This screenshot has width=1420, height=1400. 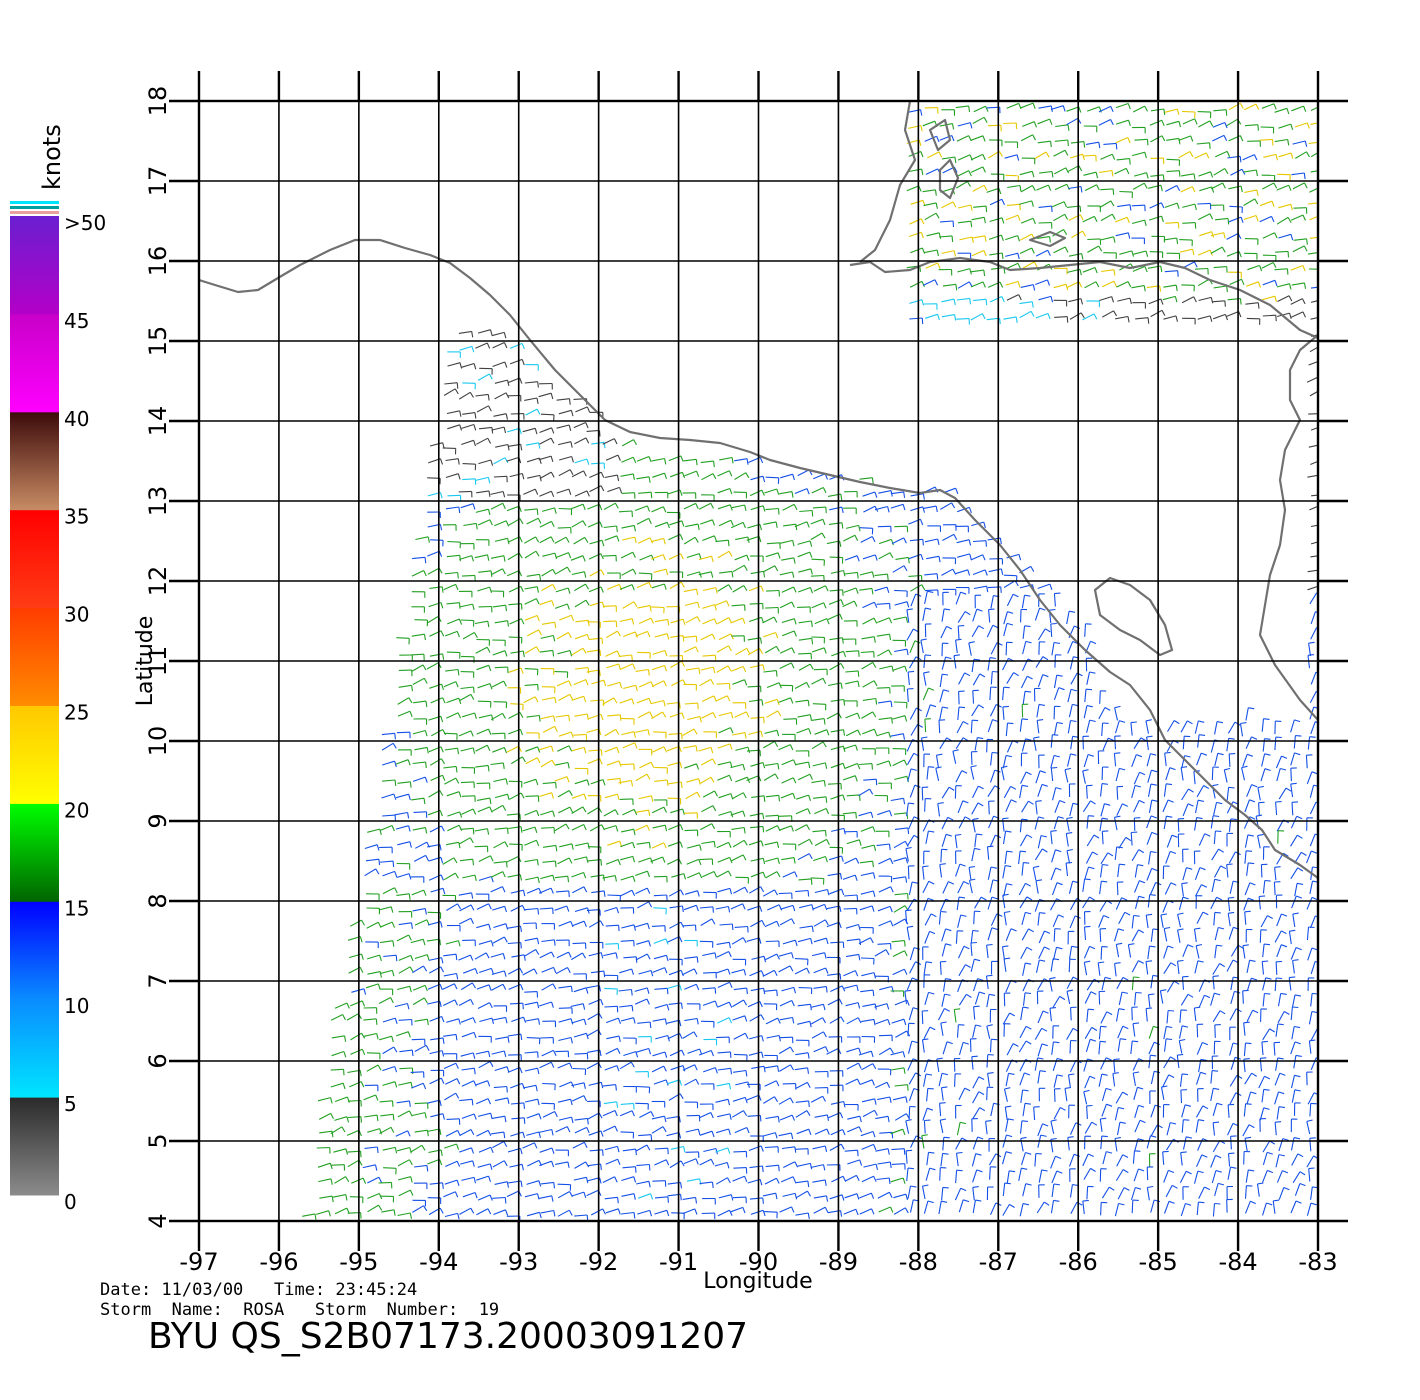 I want to click on colorbar-bands, so click(x=34, y=706).